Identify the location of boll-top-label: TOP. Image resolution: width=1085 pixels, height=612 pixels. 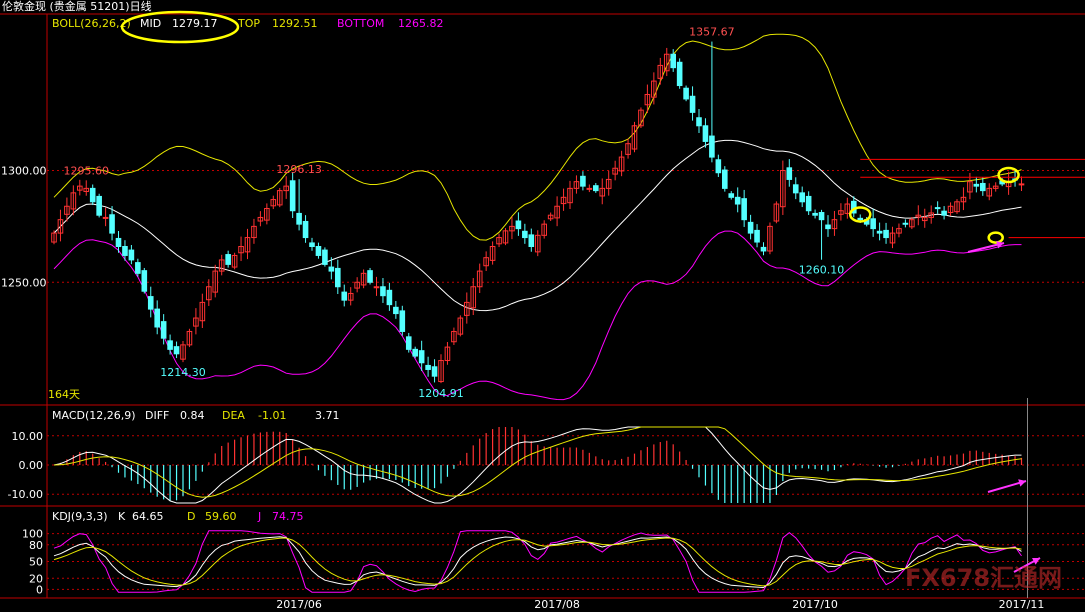
(248, 23).